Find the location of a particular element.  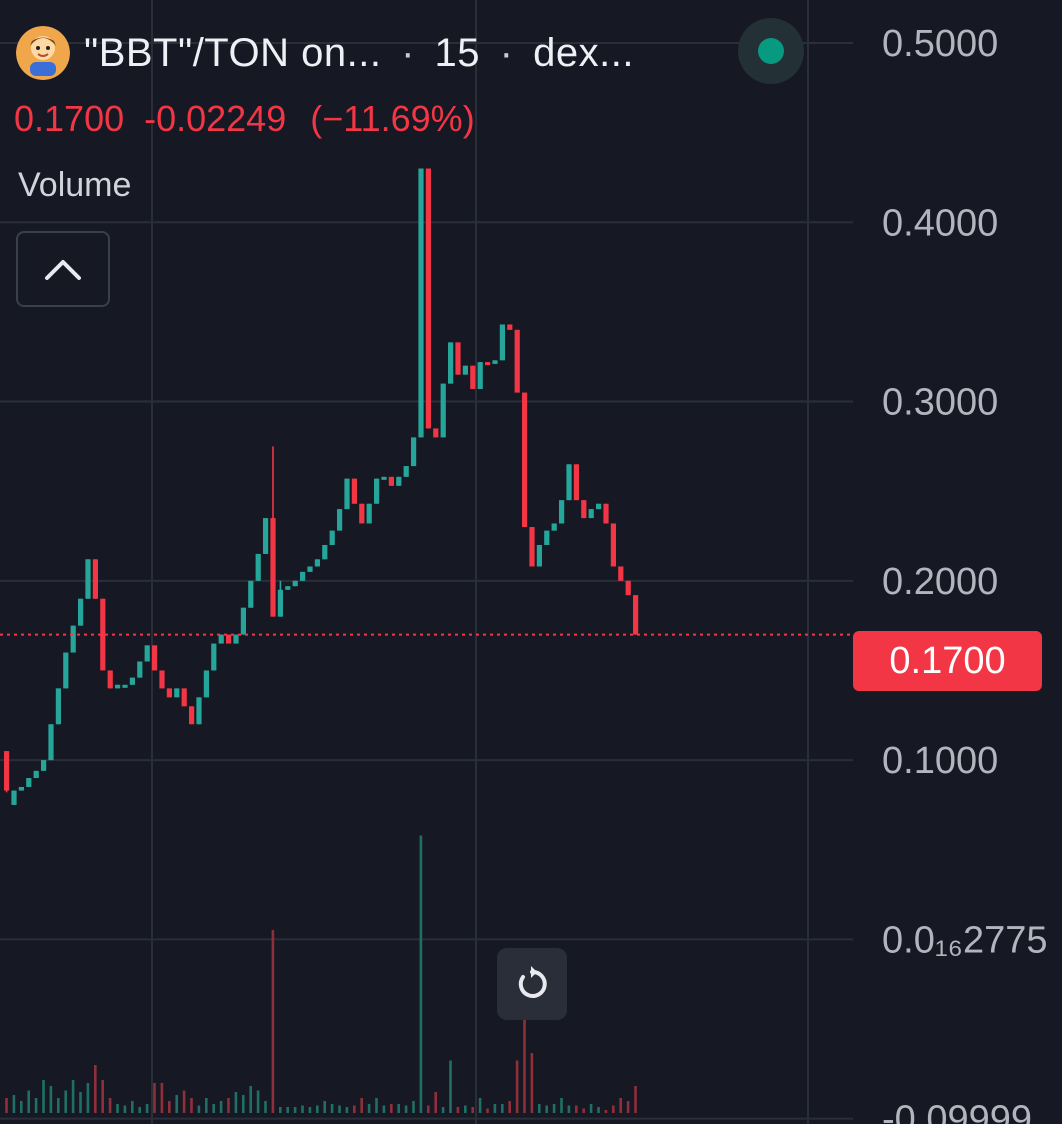

volume-indicator-label: Volume is located at coordinates (75, 185).